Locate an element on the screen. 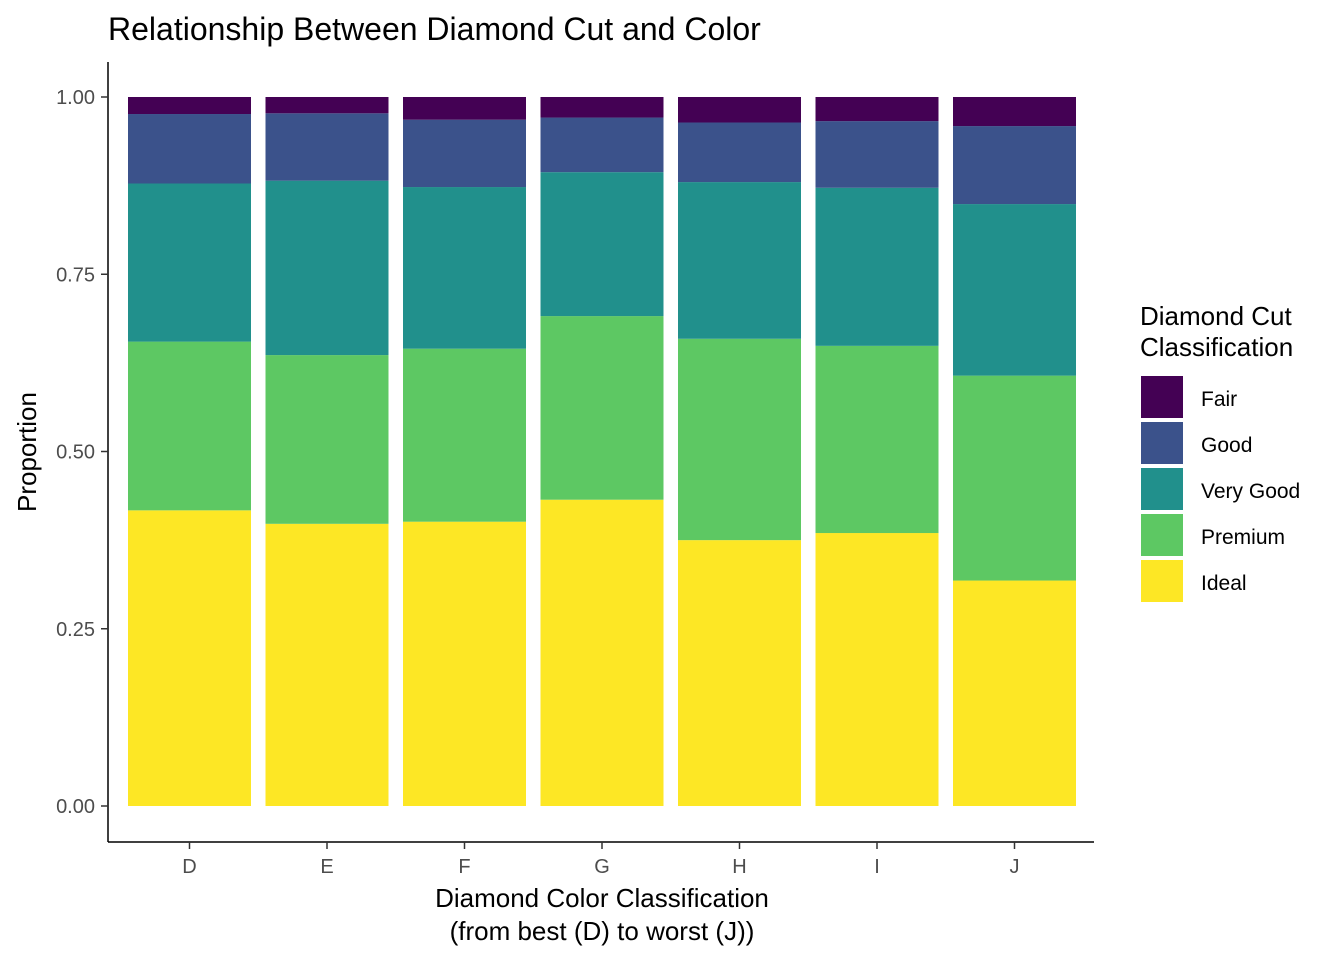 The width and height of the screenshot is (1344, 960). x-axis-title-line-1: Diamond Color Classification is located at coordinates (602, 898).